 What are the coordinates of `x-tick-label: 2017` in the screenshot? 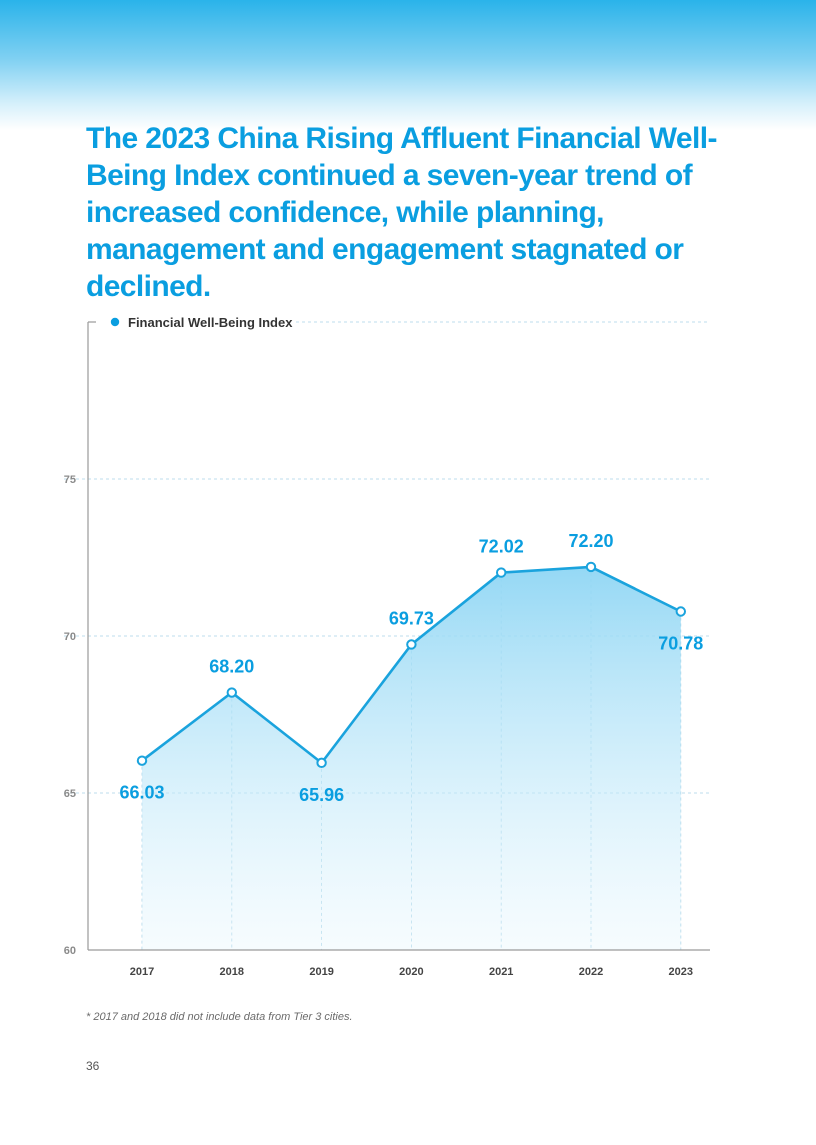 It's located at (142, 972).